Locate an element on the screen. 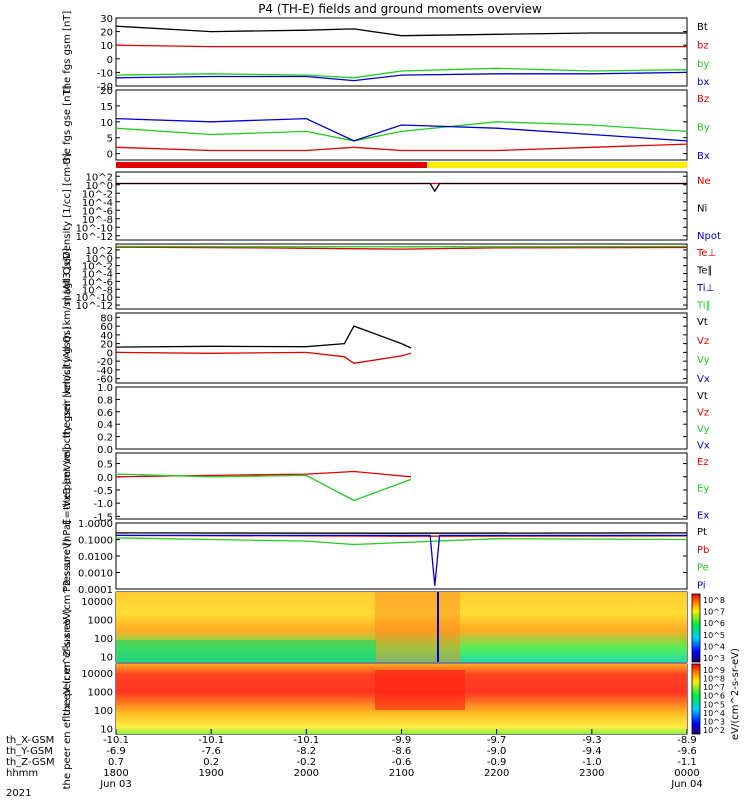 The image size is (750, 800). panel-7: 0.5 0.0 -0.5 -1.0 -1.5 E=-VxB [mV/m] Ez Ey Ex is located at coordinates (385, 486).